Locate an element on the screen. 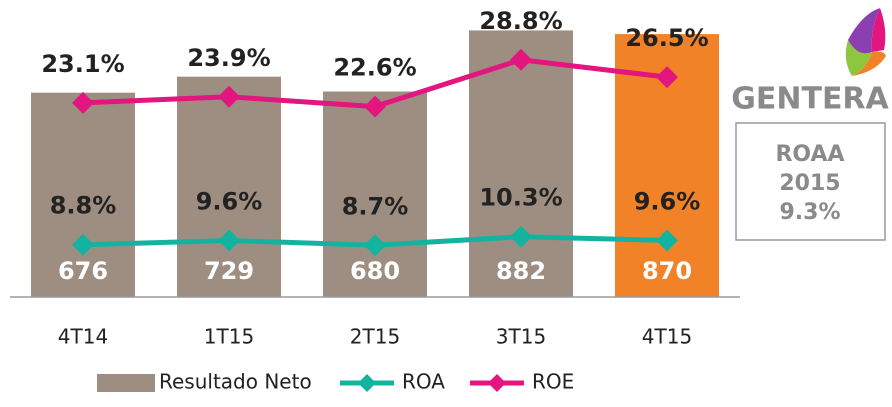  callout-text: 9.3% is located at coordinates (809, 212).